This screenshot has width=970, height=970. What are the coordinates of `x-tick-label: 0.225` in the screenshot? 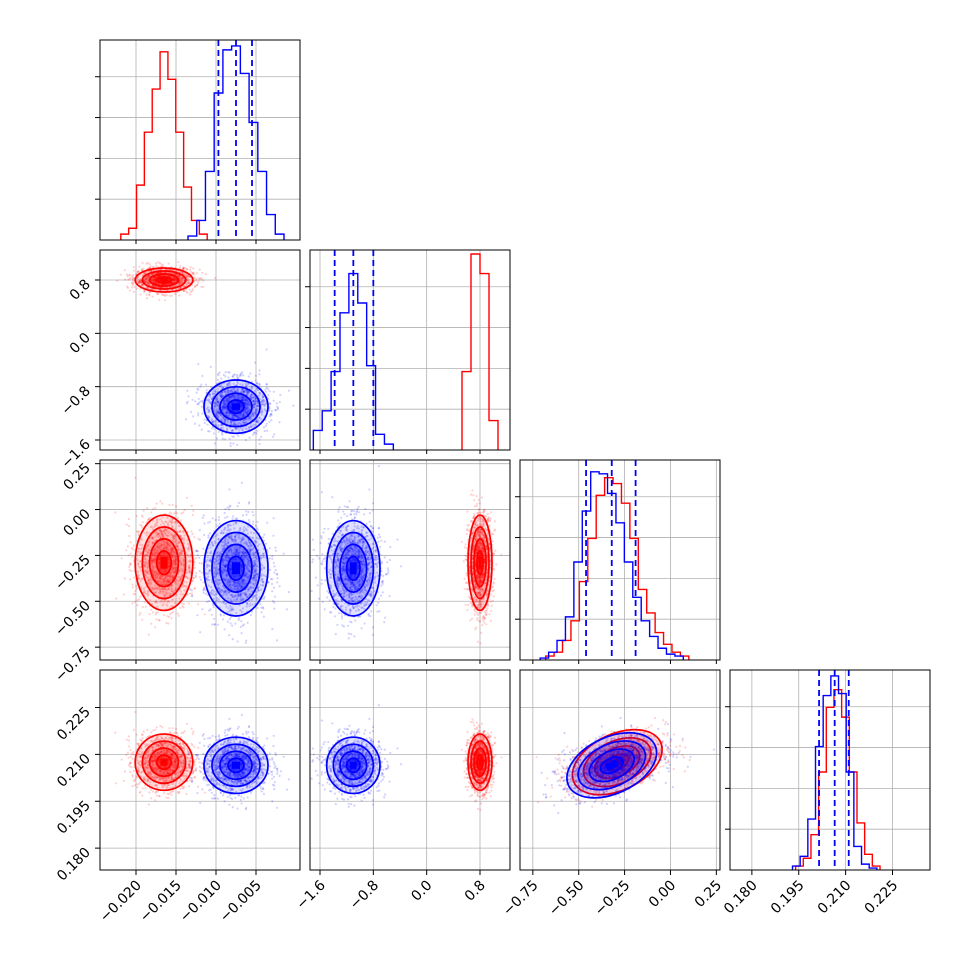 It's located at (882, 898).